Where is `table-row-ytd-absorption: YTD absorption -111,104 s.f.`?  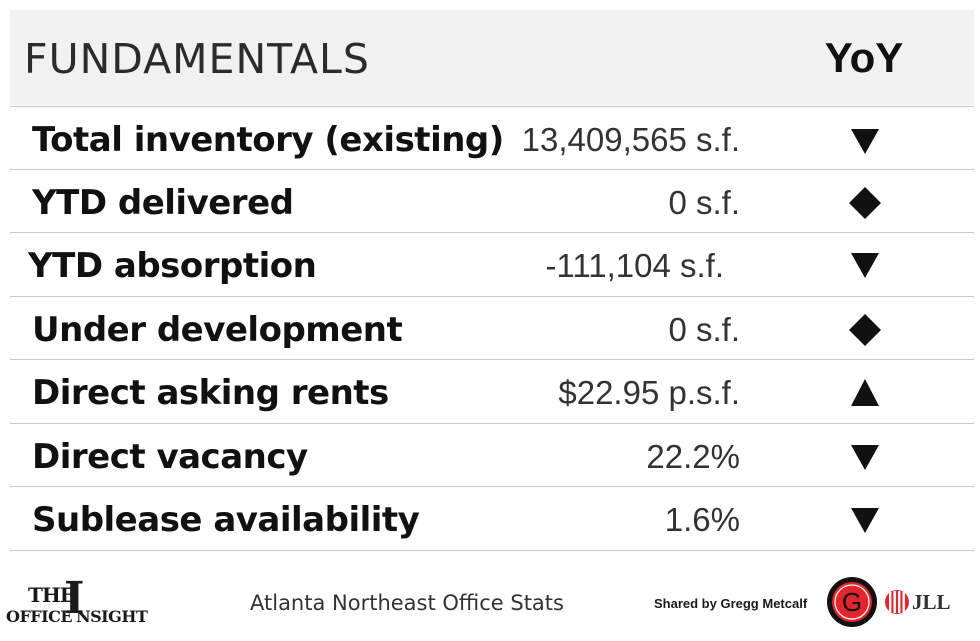
table-row-ytd-absorption: YTD absorption -111,104 s.f. is located at coordinates (492, 265).